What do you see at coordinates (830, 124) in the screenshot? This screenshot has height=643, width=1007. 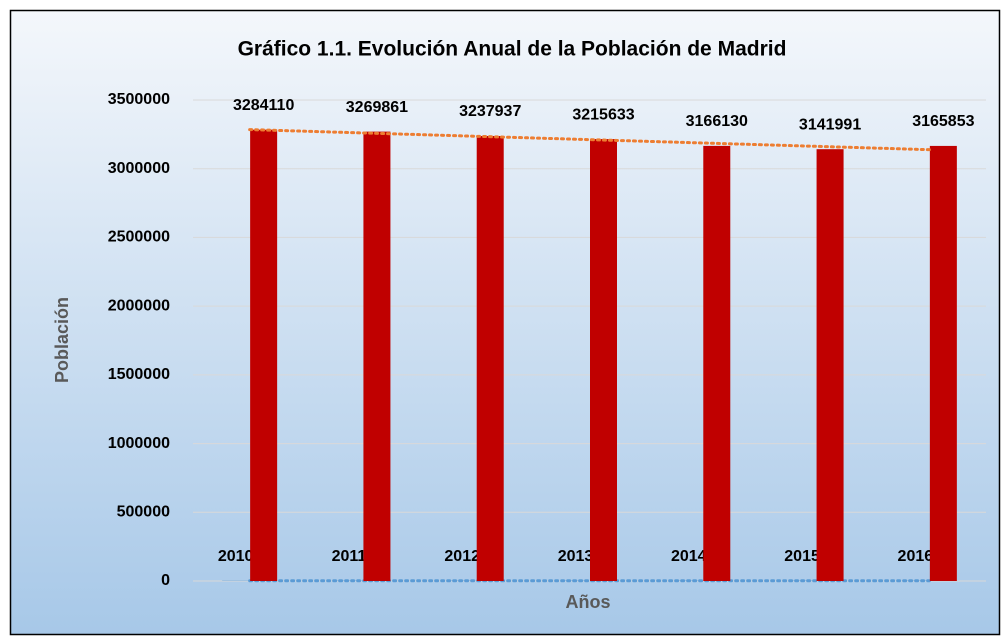 I see `data-label: 3141991` at bounding box center [830, 124].